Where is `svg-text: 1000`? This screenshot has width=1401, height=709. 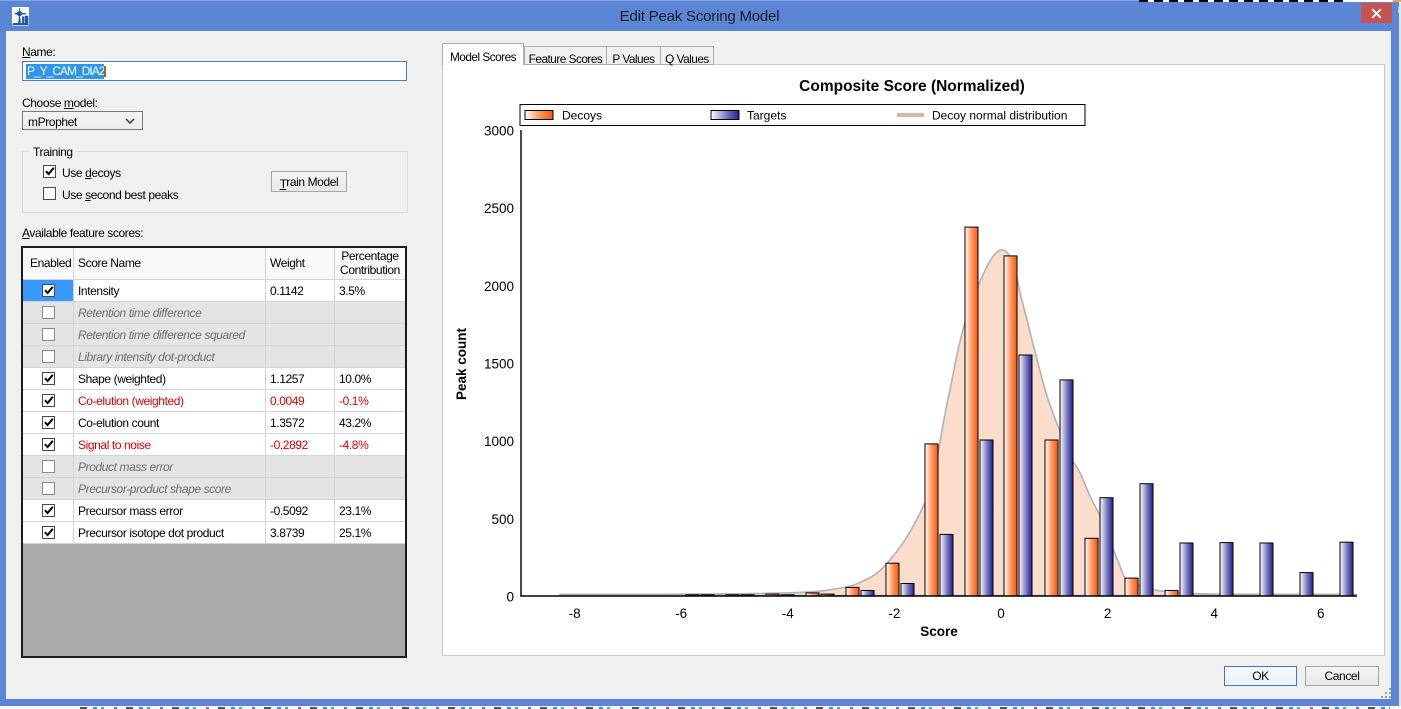 svg-text: 1000 is located at coordinates (499, 441).